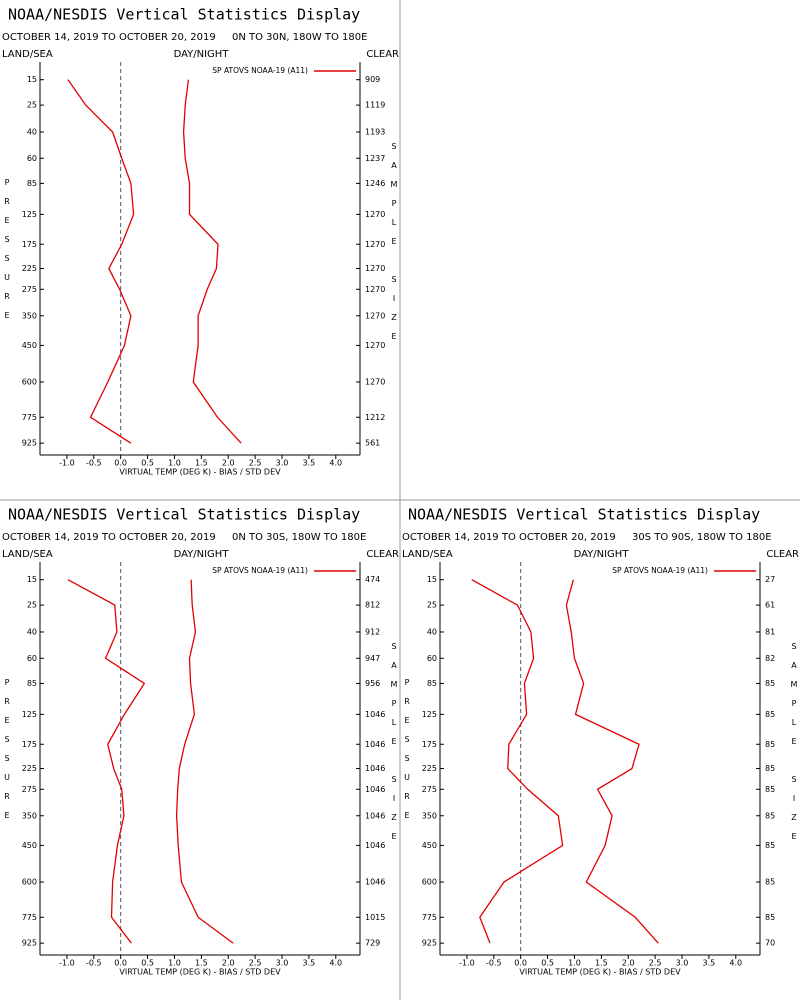 The image size is (800, 1000). What do you see at coordinates (394, 246) in the screenshot?
I see `y2-axis-label: SAMPLE SIZE` at bounding box center [394, 246].